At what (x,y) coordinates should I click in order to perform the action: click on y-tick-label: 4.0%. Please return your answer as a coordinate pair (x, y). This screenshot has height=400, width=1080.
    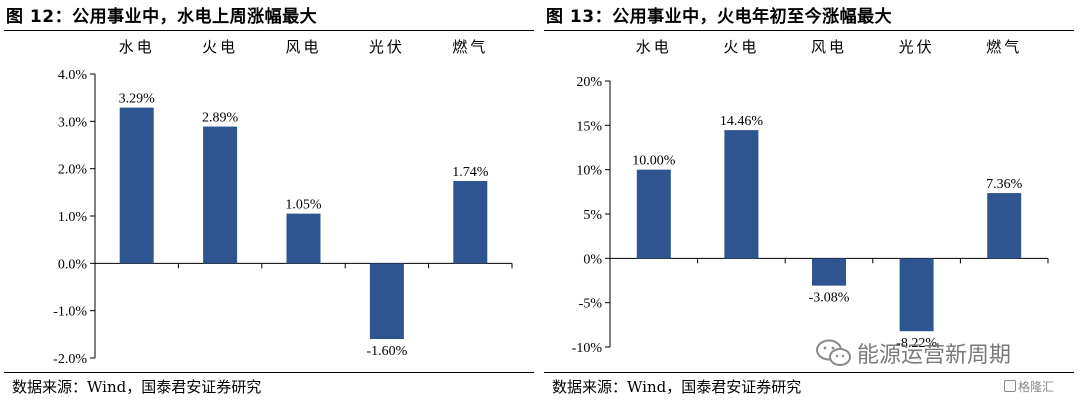
    Looking at the image, I should click on (73, 75).